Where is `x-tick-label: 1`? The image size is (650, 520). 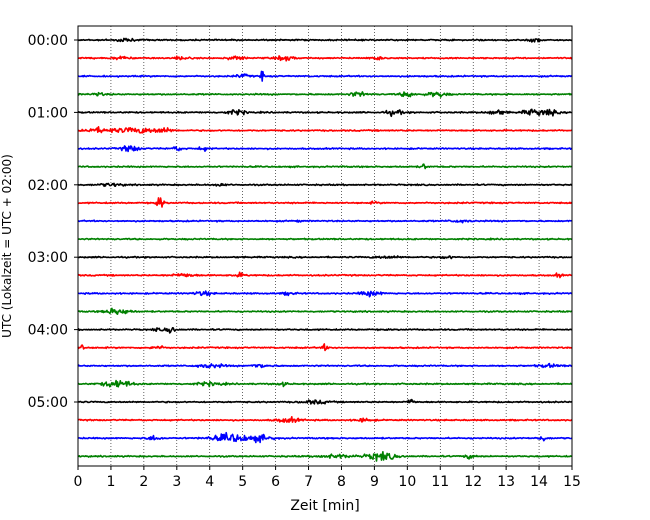
x-tick-label: 1 is located at coordinates (110, 482).